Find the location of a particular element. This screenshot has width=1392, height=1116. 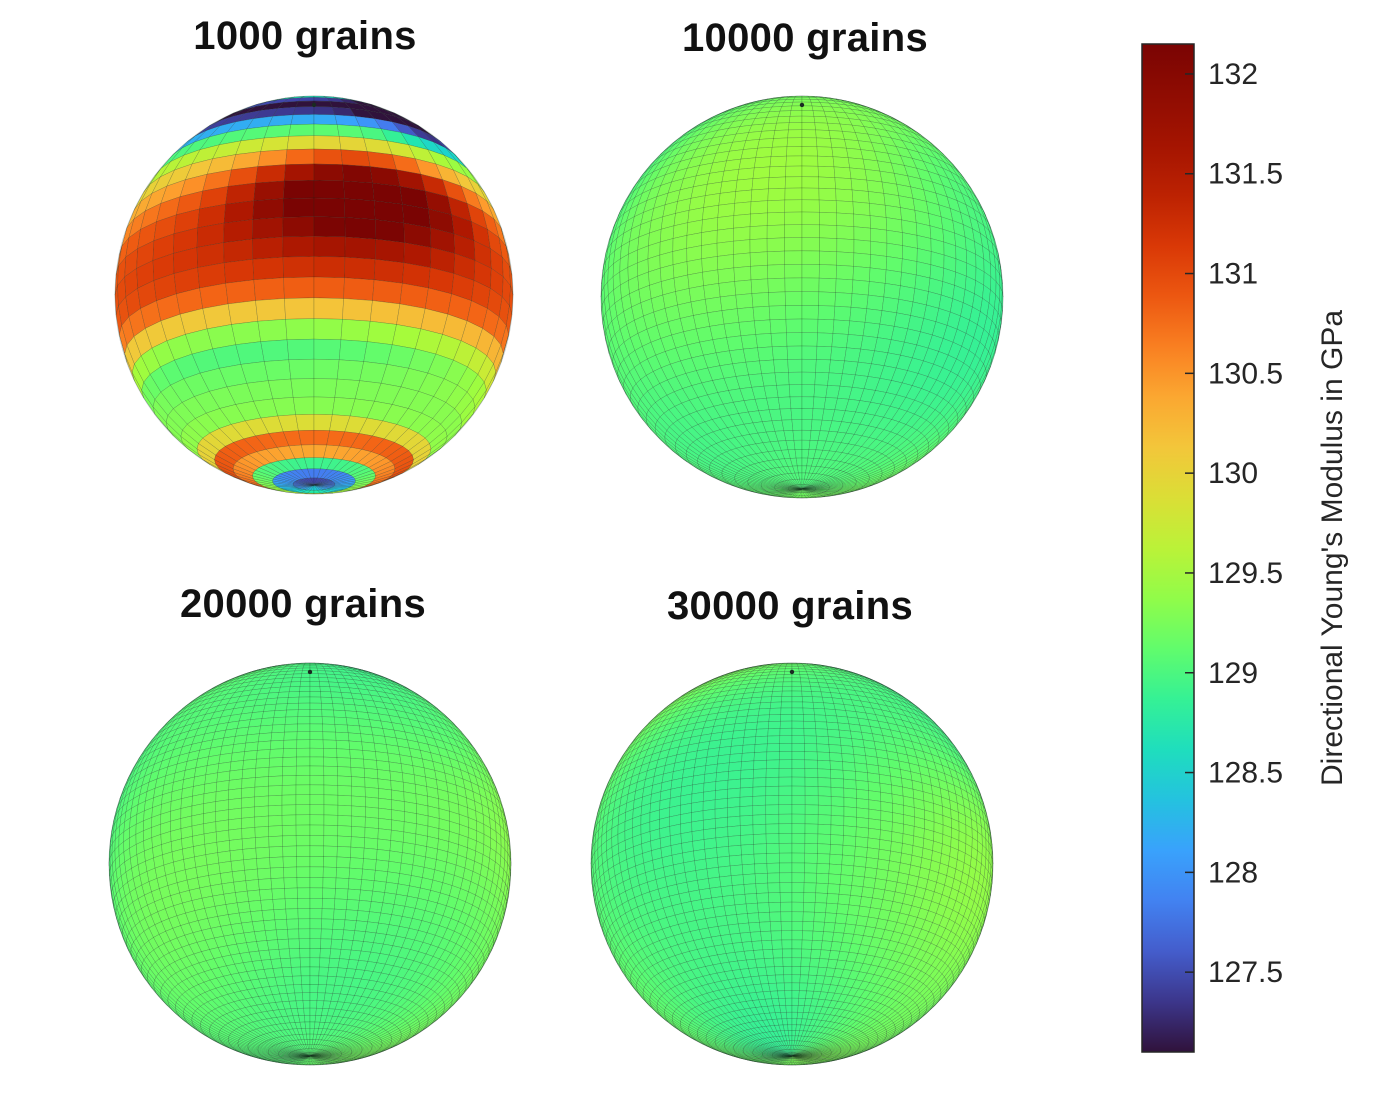

sphere-10000-grains is located at coordinates (802, 297).